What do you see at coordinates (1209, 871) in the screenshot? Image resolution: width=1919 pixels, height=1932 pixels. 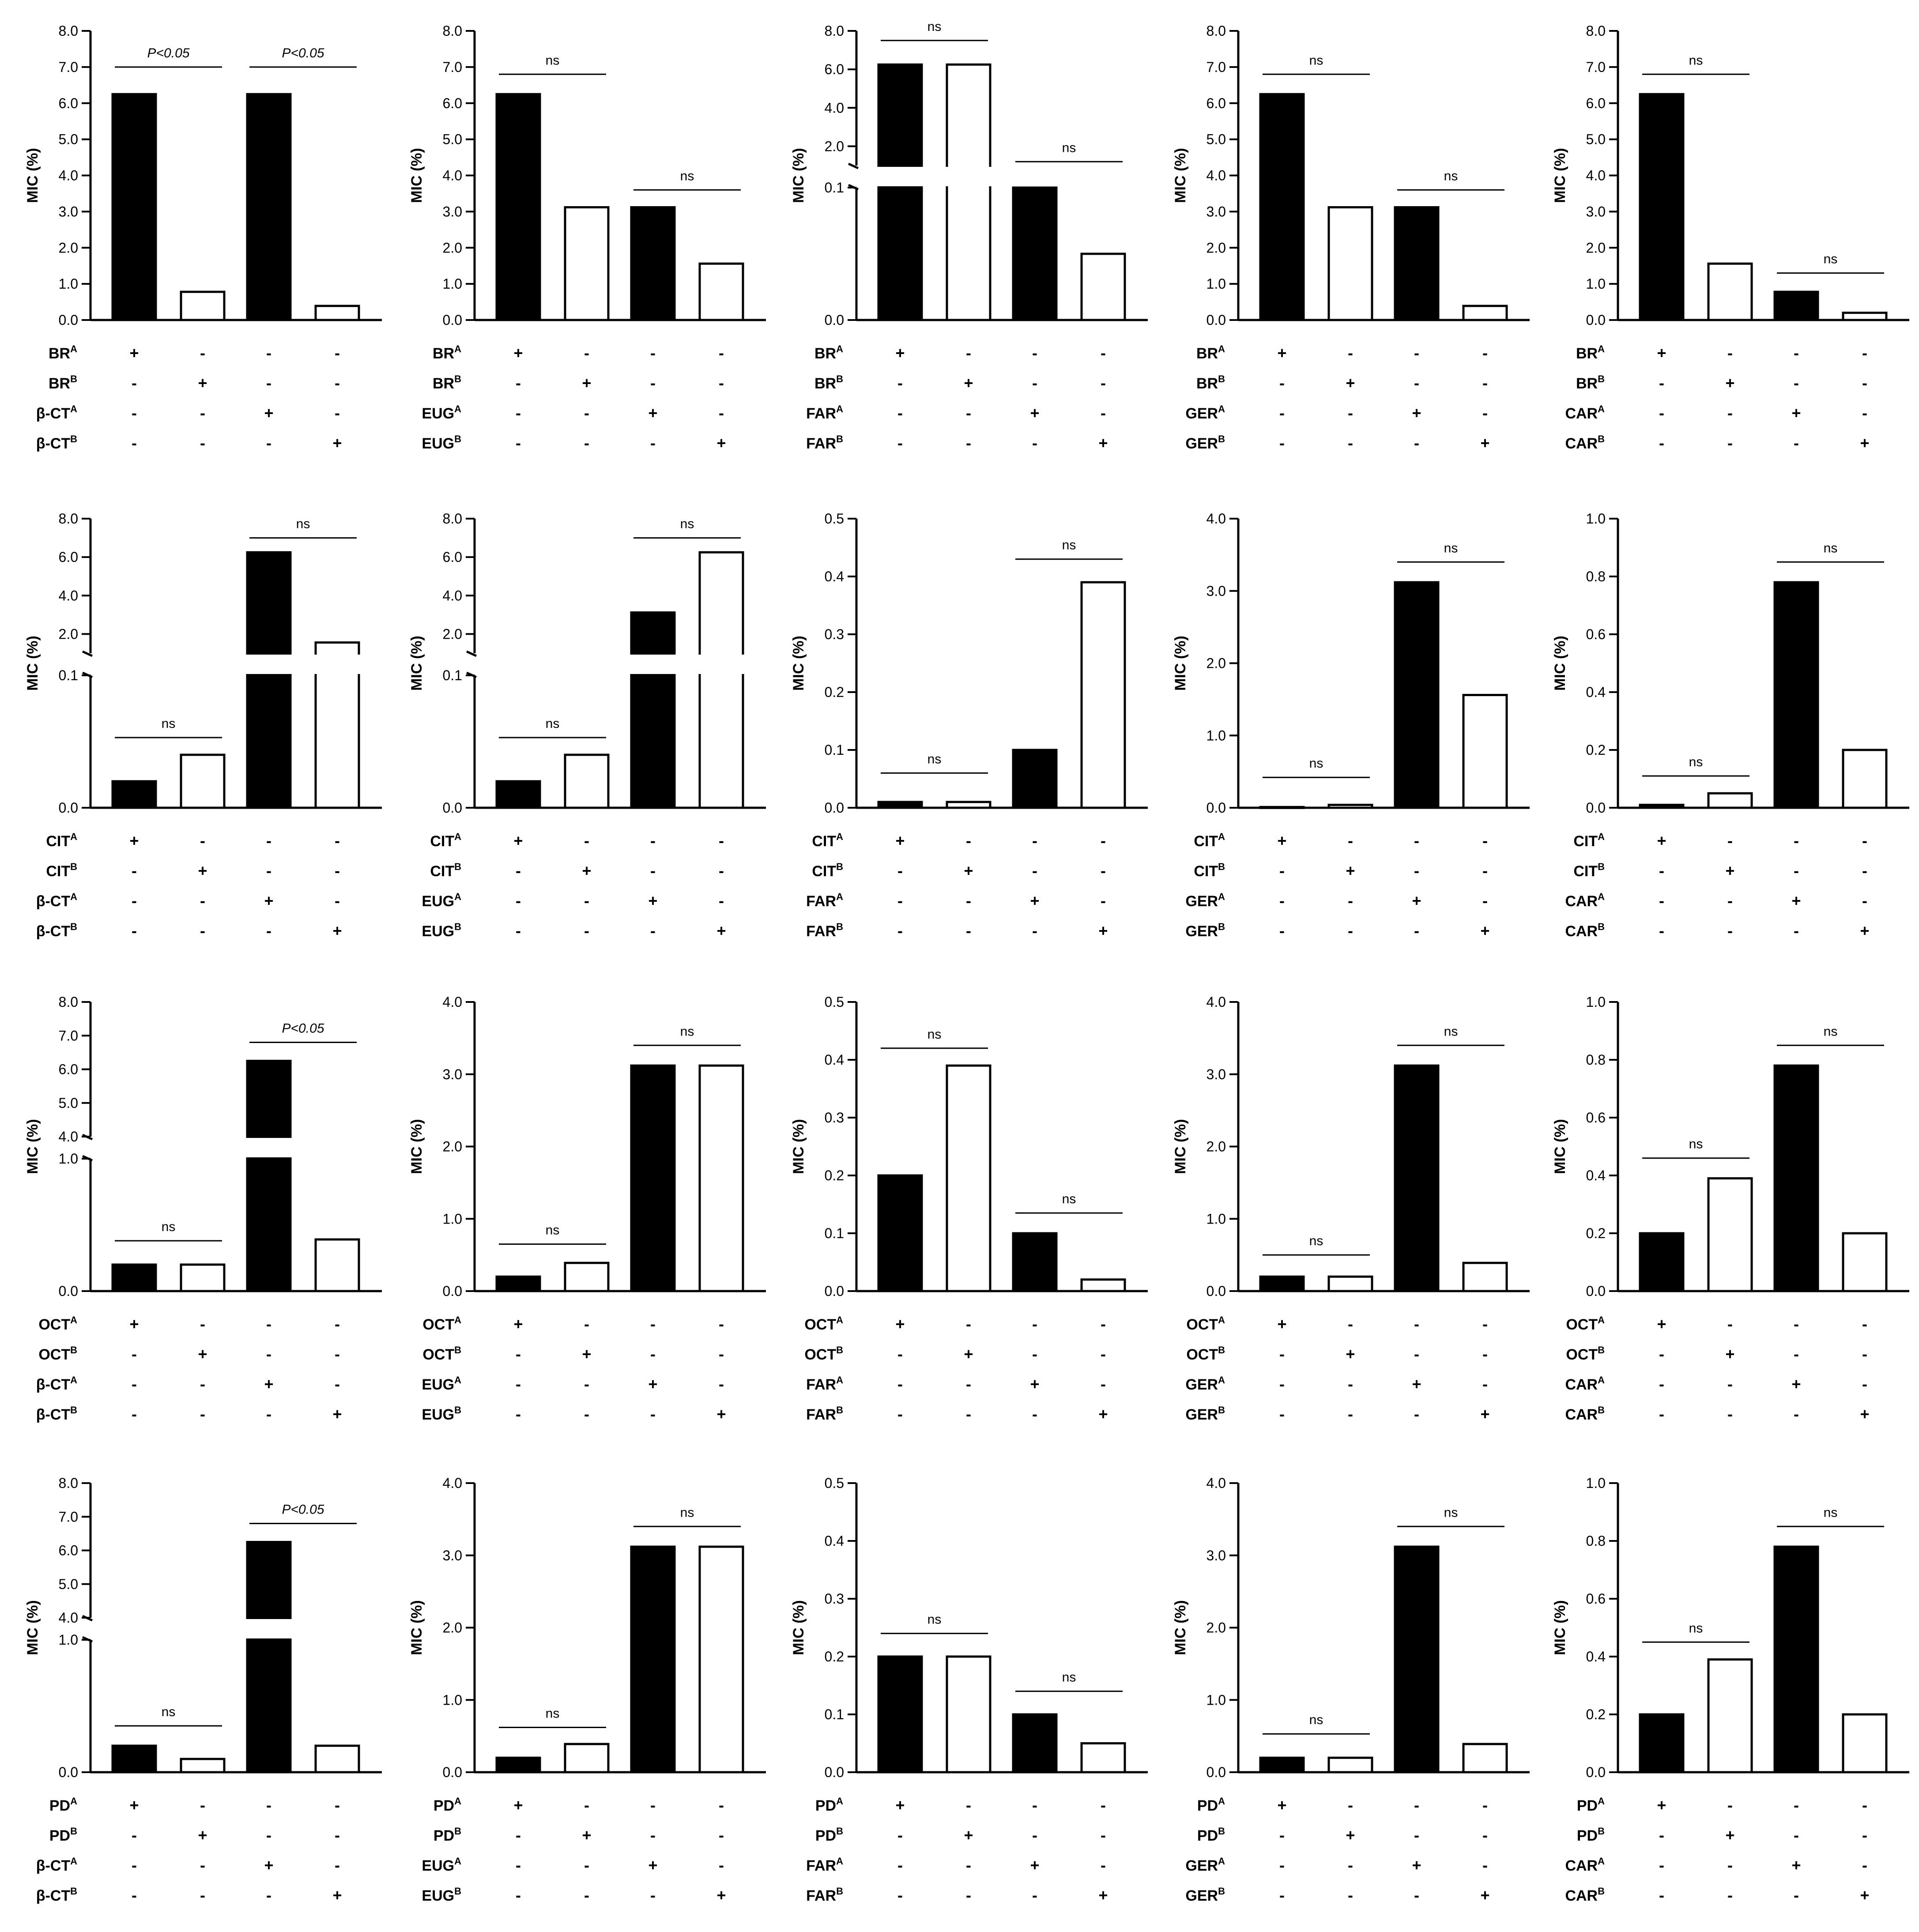 I see `row-label: CITB` at bounding box center [1209, 871].